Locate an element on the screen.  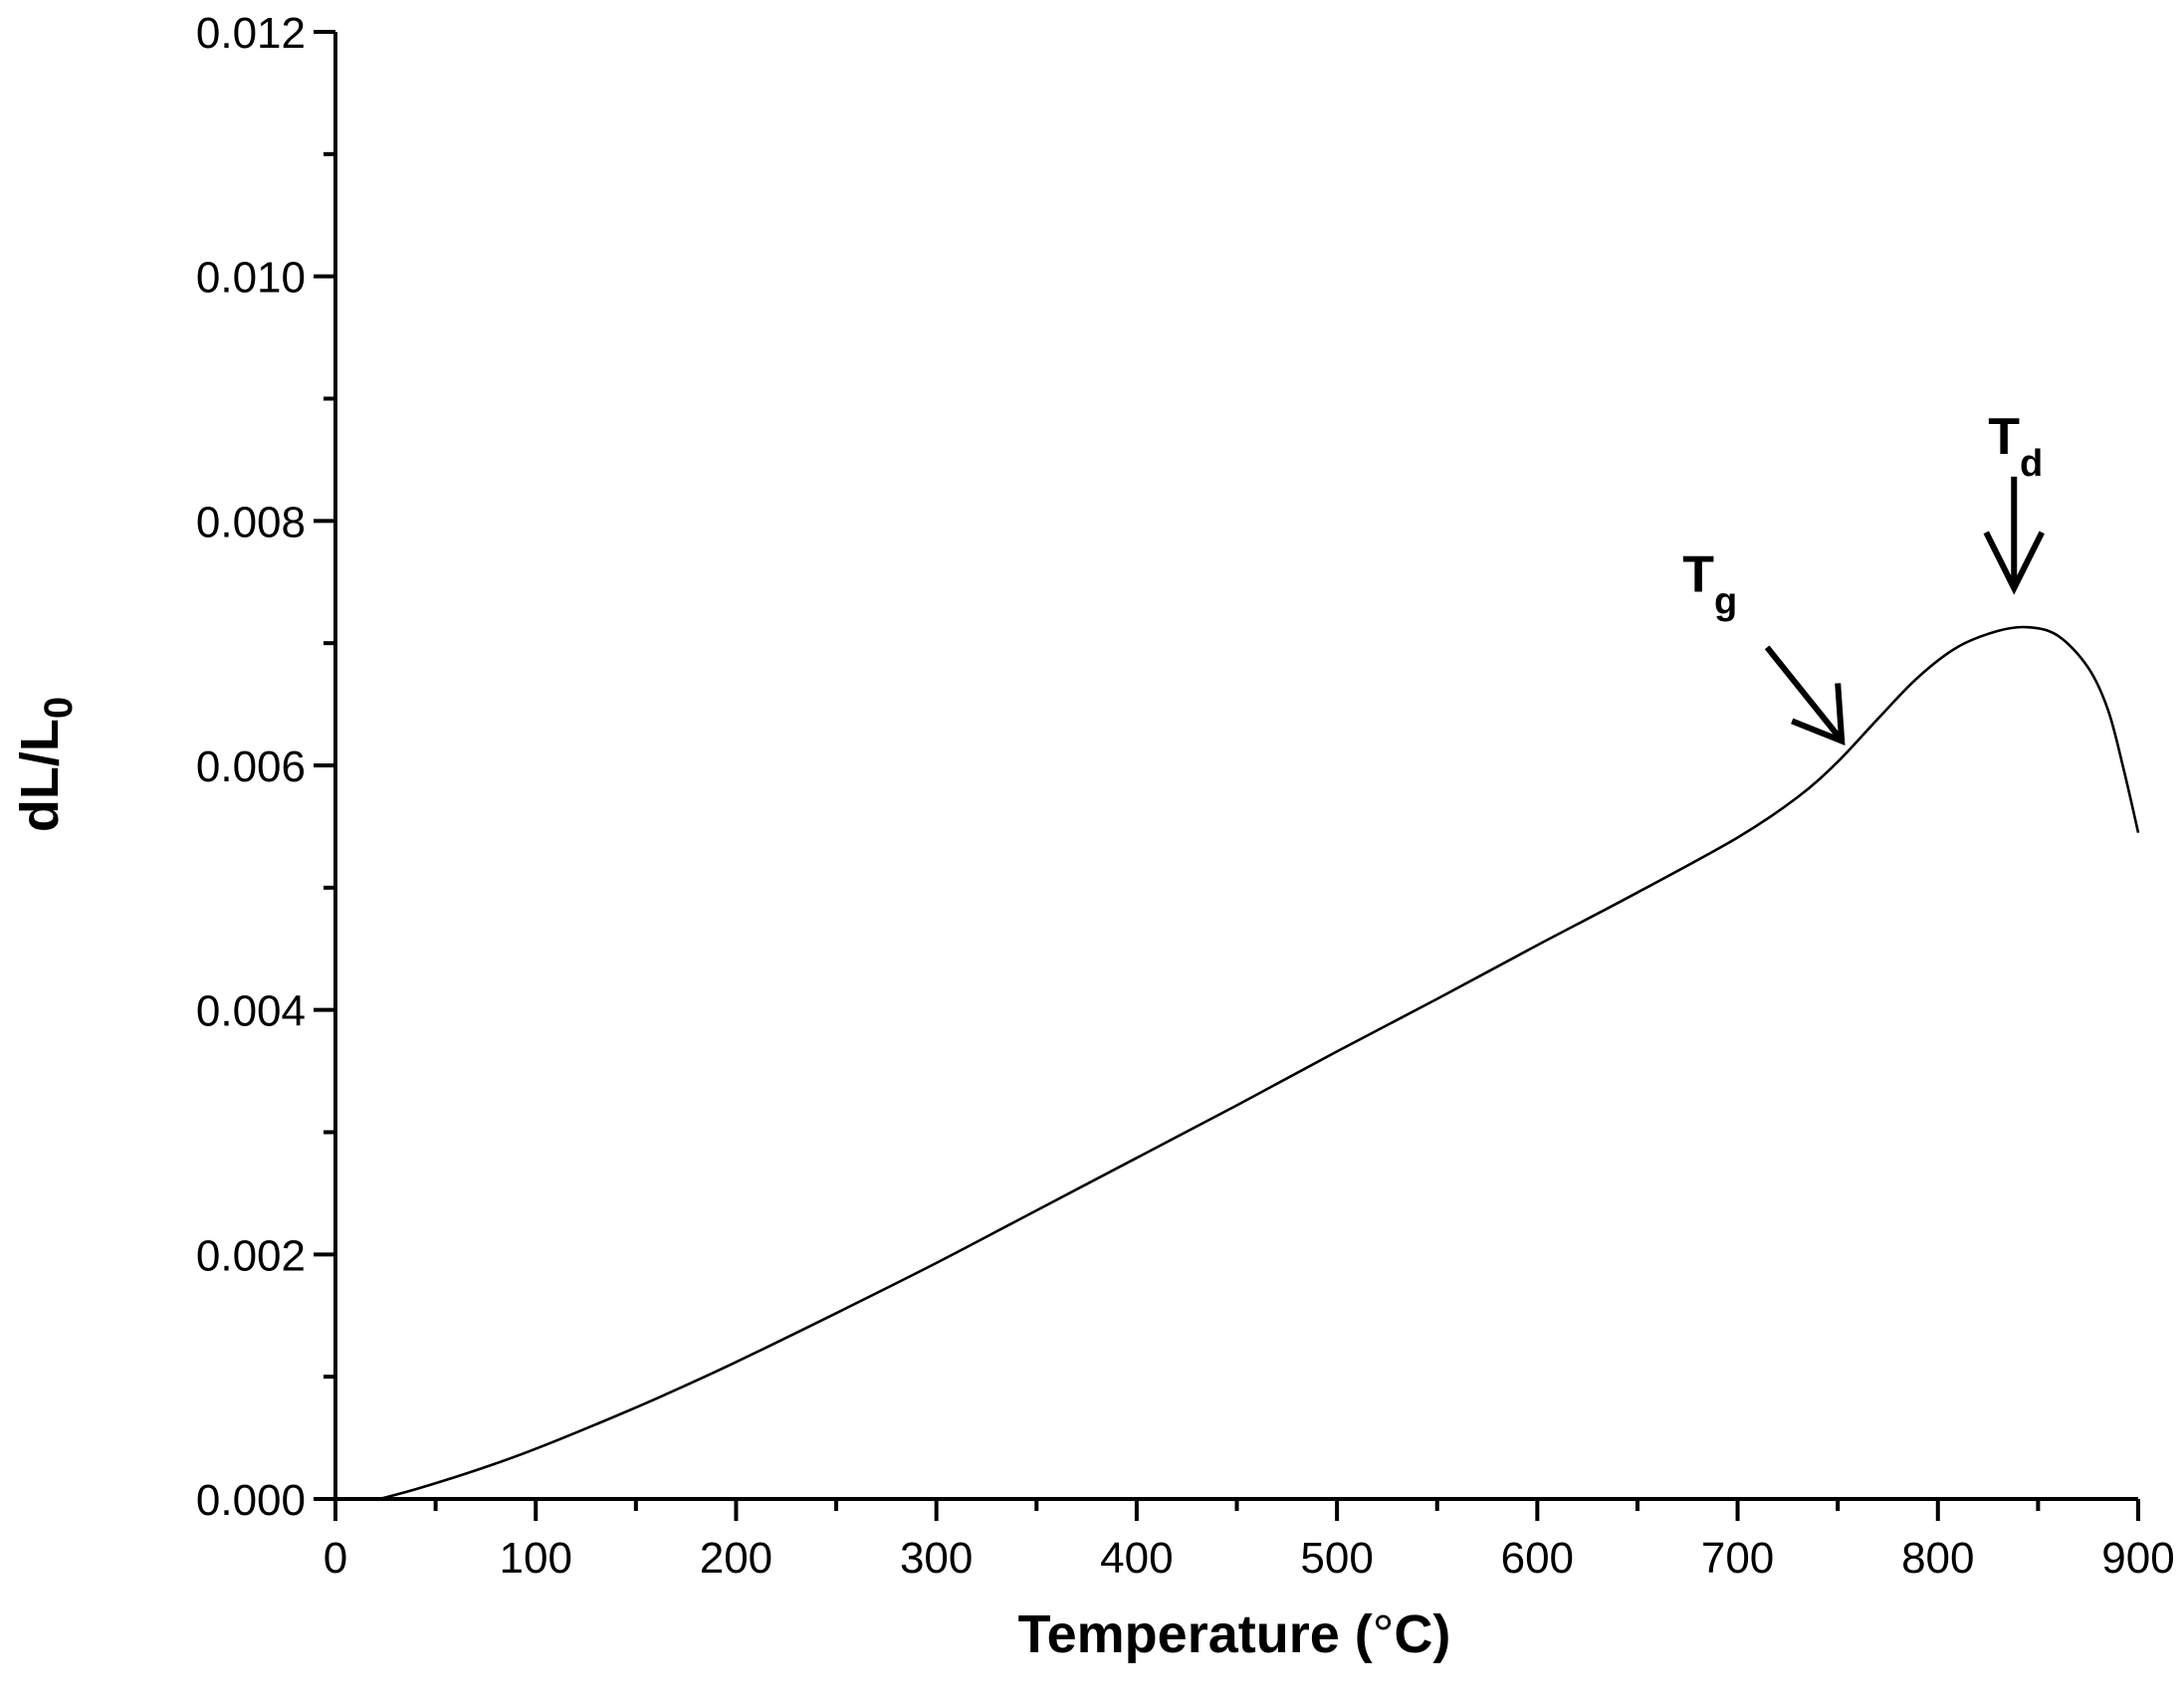
y-axis-title: dL/L0 is located at coordinates (46, 764).